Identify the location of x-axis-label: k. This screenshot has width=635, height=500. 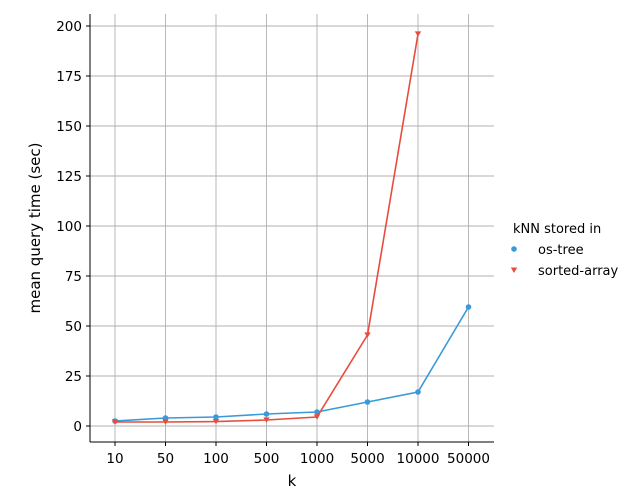
(292, 481).